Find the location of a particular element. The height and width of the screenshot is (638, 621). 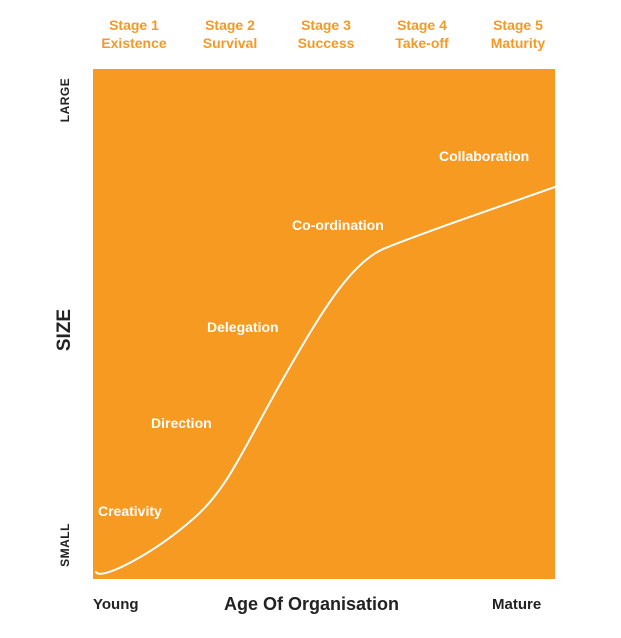

stage-3-name: Success is located at coordinates (326, 43).